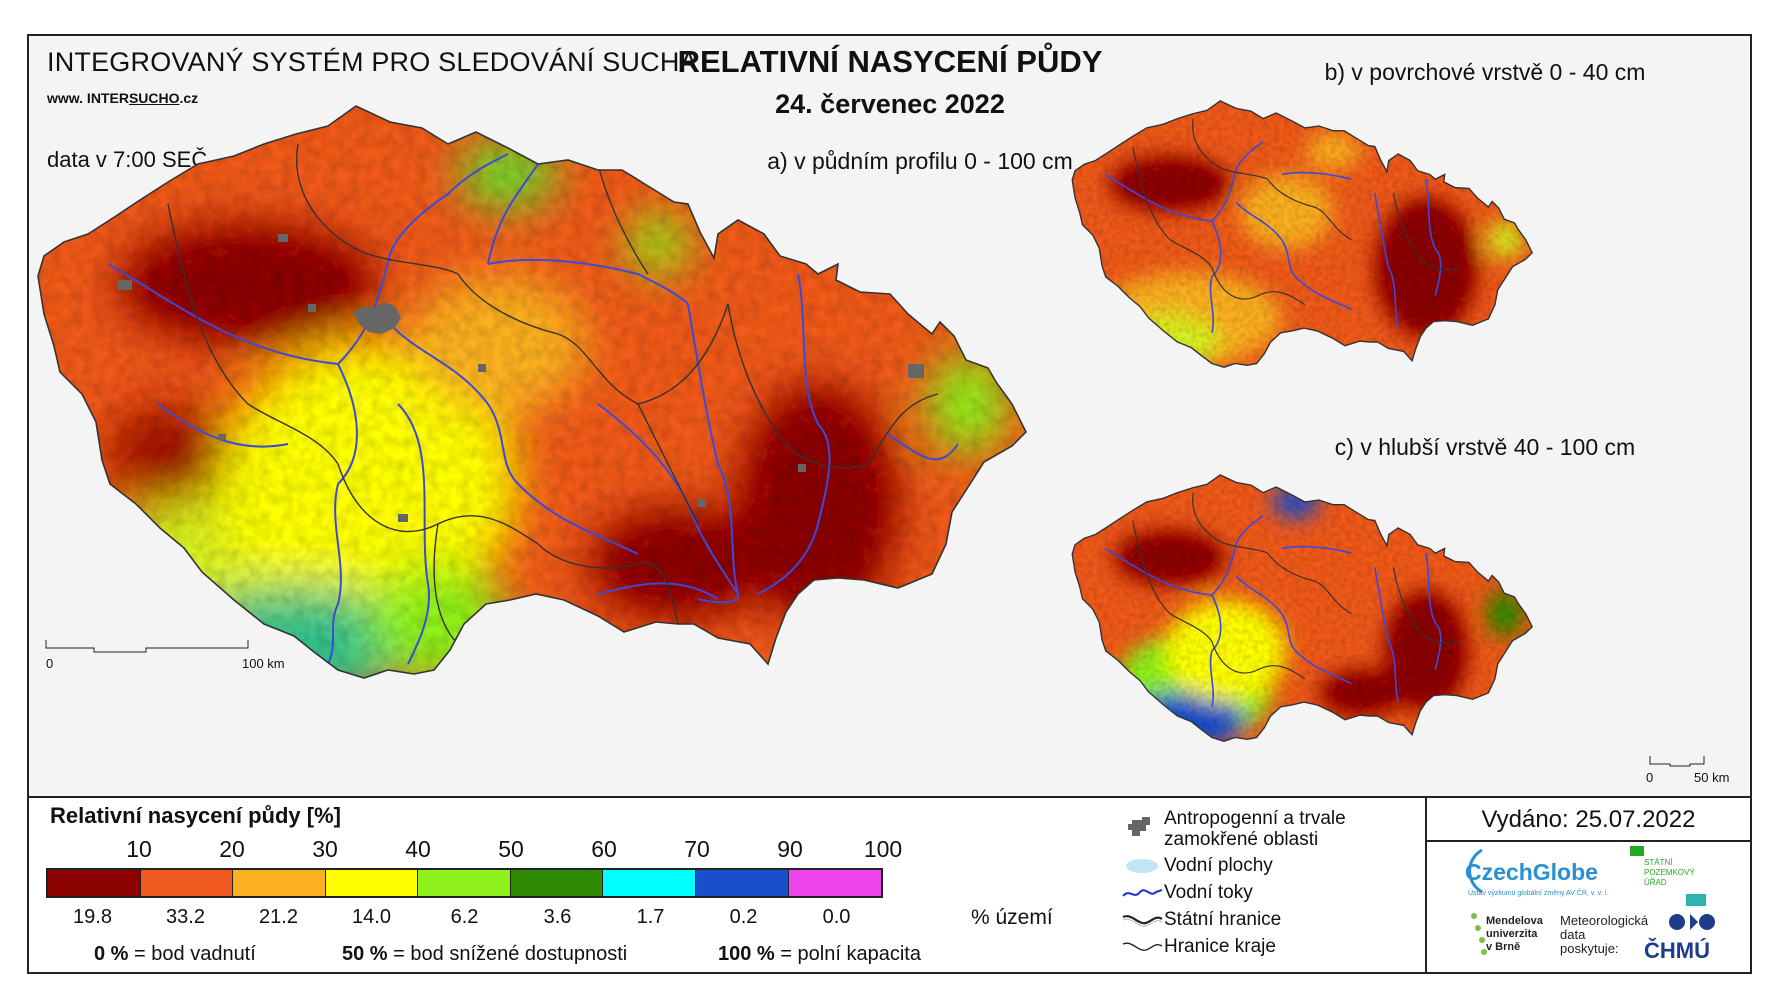  What do you see at coordinates (1275, 865) in the screenshot?
I see `symbol-water-bodies: Vodní plochy` at bounding box center [1275, 865].